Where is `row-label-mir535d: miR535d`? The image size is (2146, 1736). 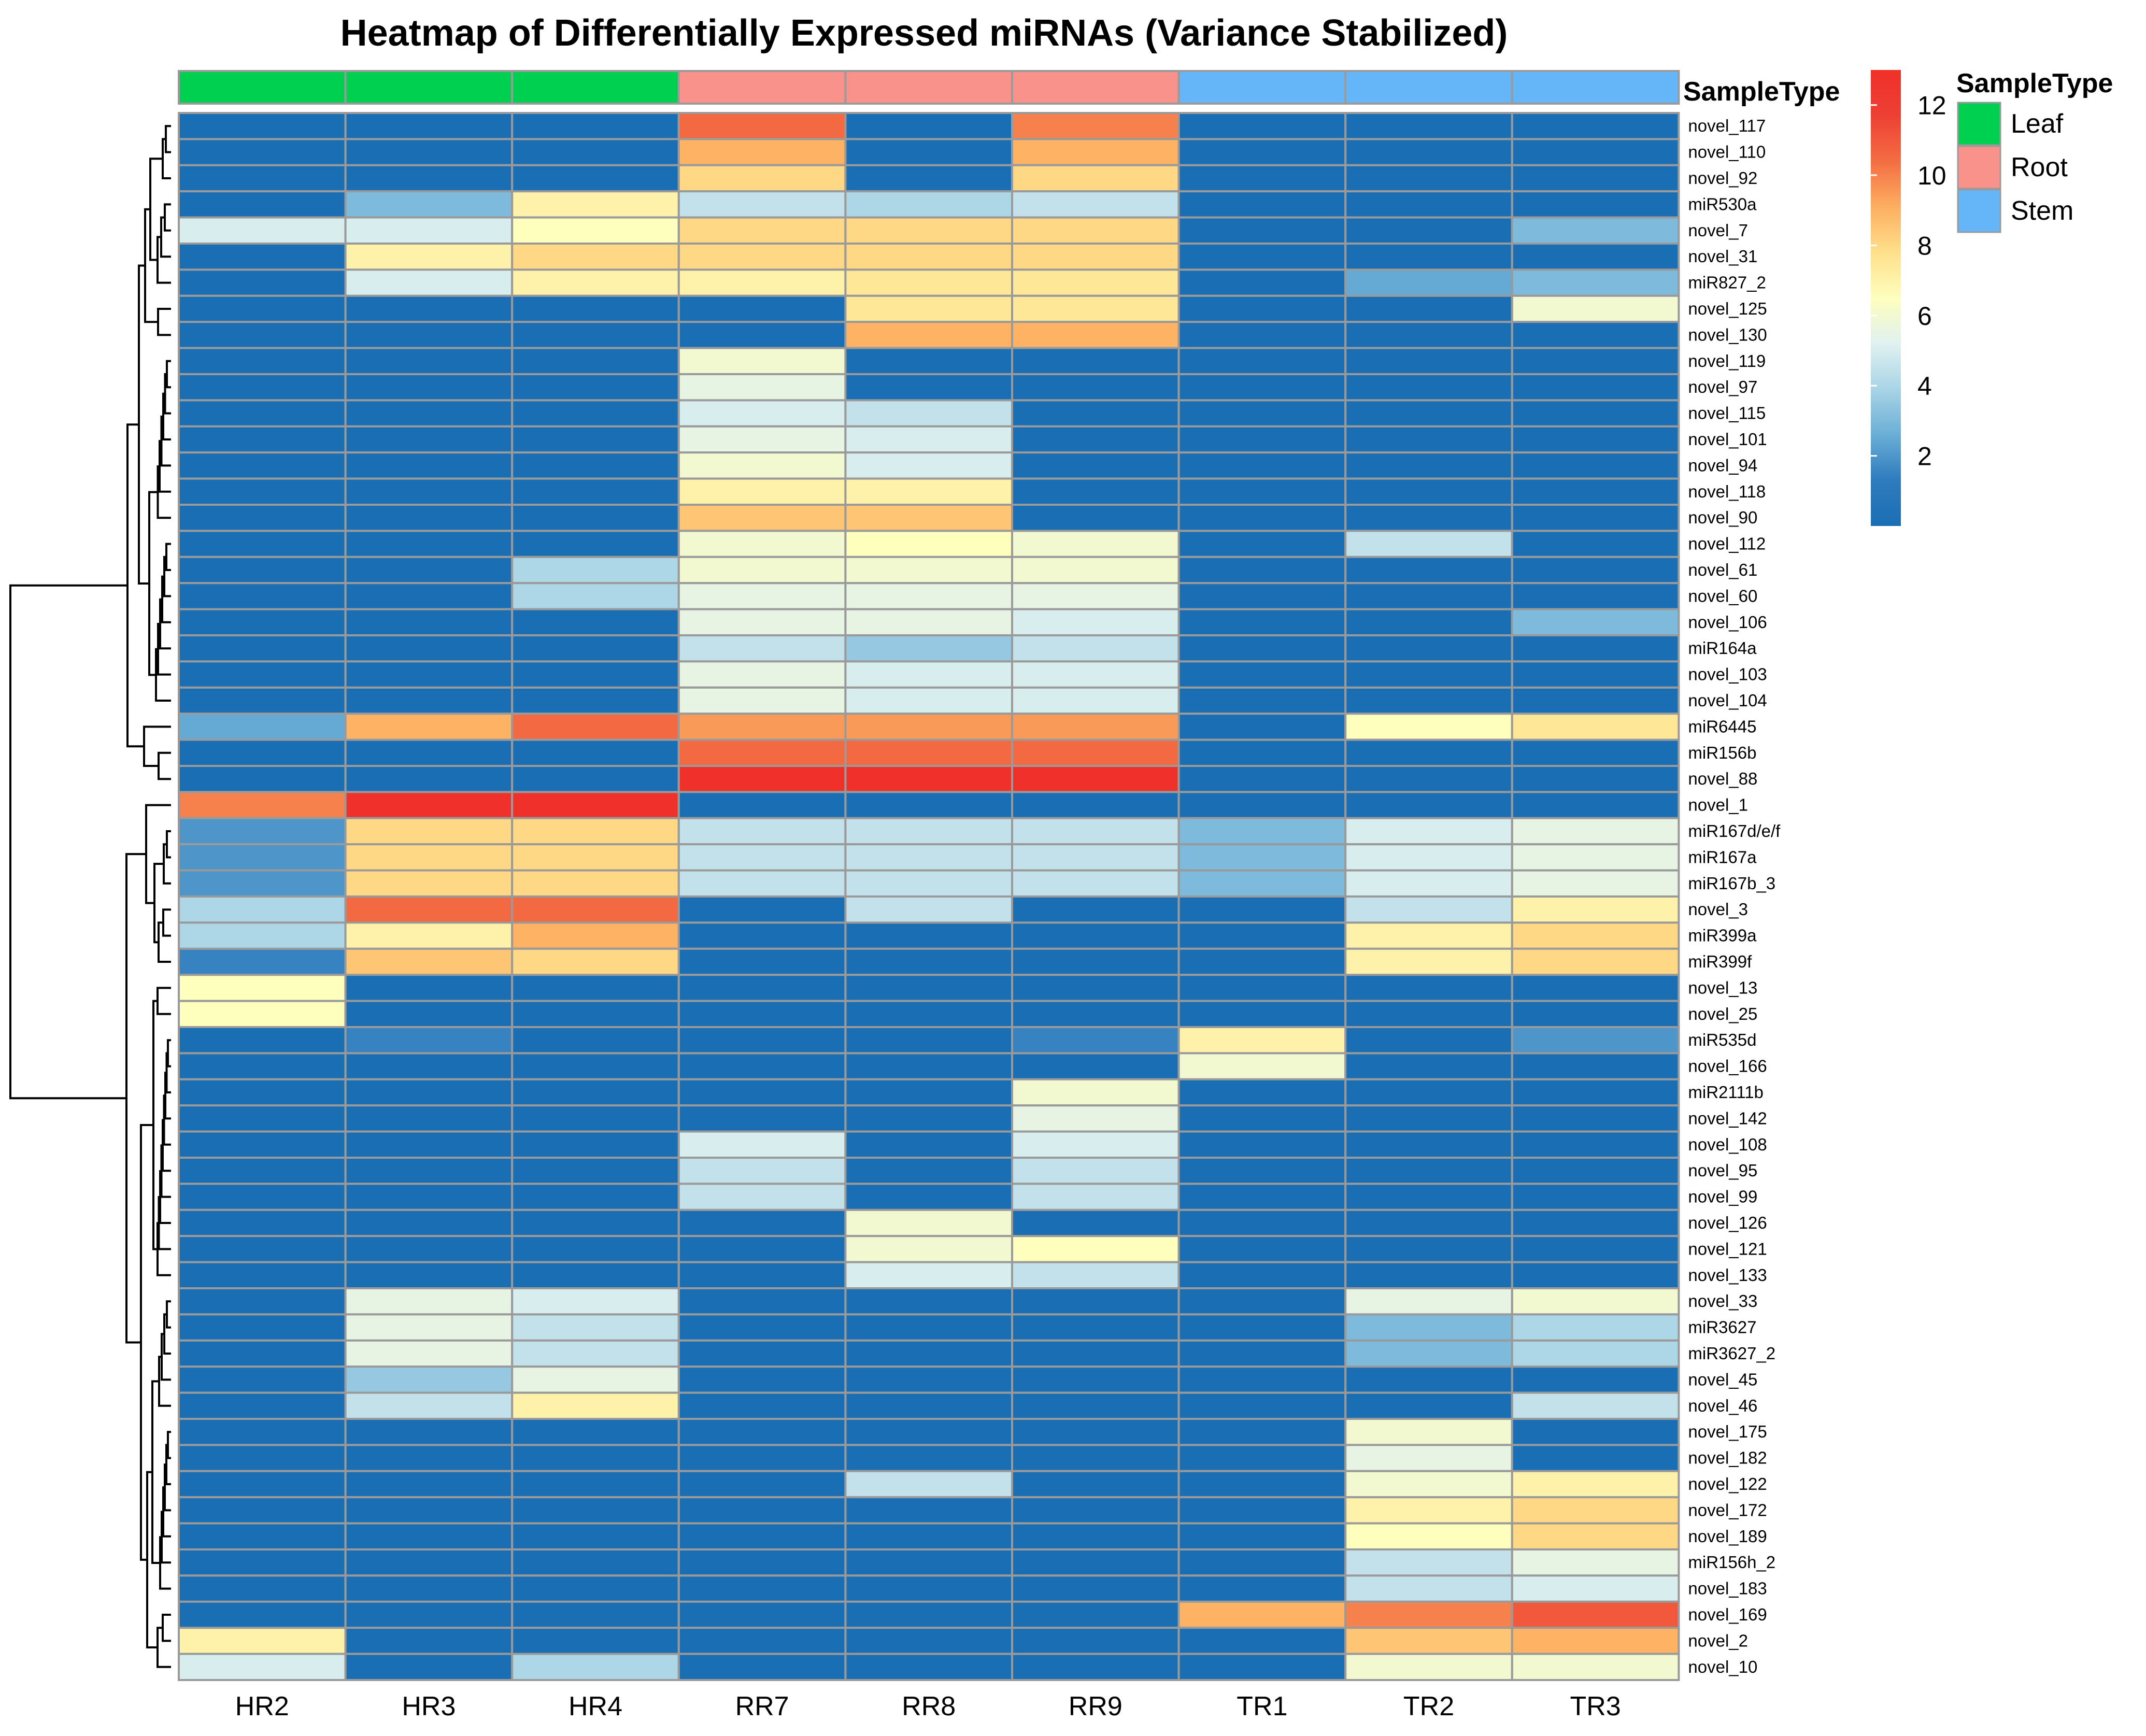 row-label-mir535d: miR535d is located at coordinates (1722, 1039).